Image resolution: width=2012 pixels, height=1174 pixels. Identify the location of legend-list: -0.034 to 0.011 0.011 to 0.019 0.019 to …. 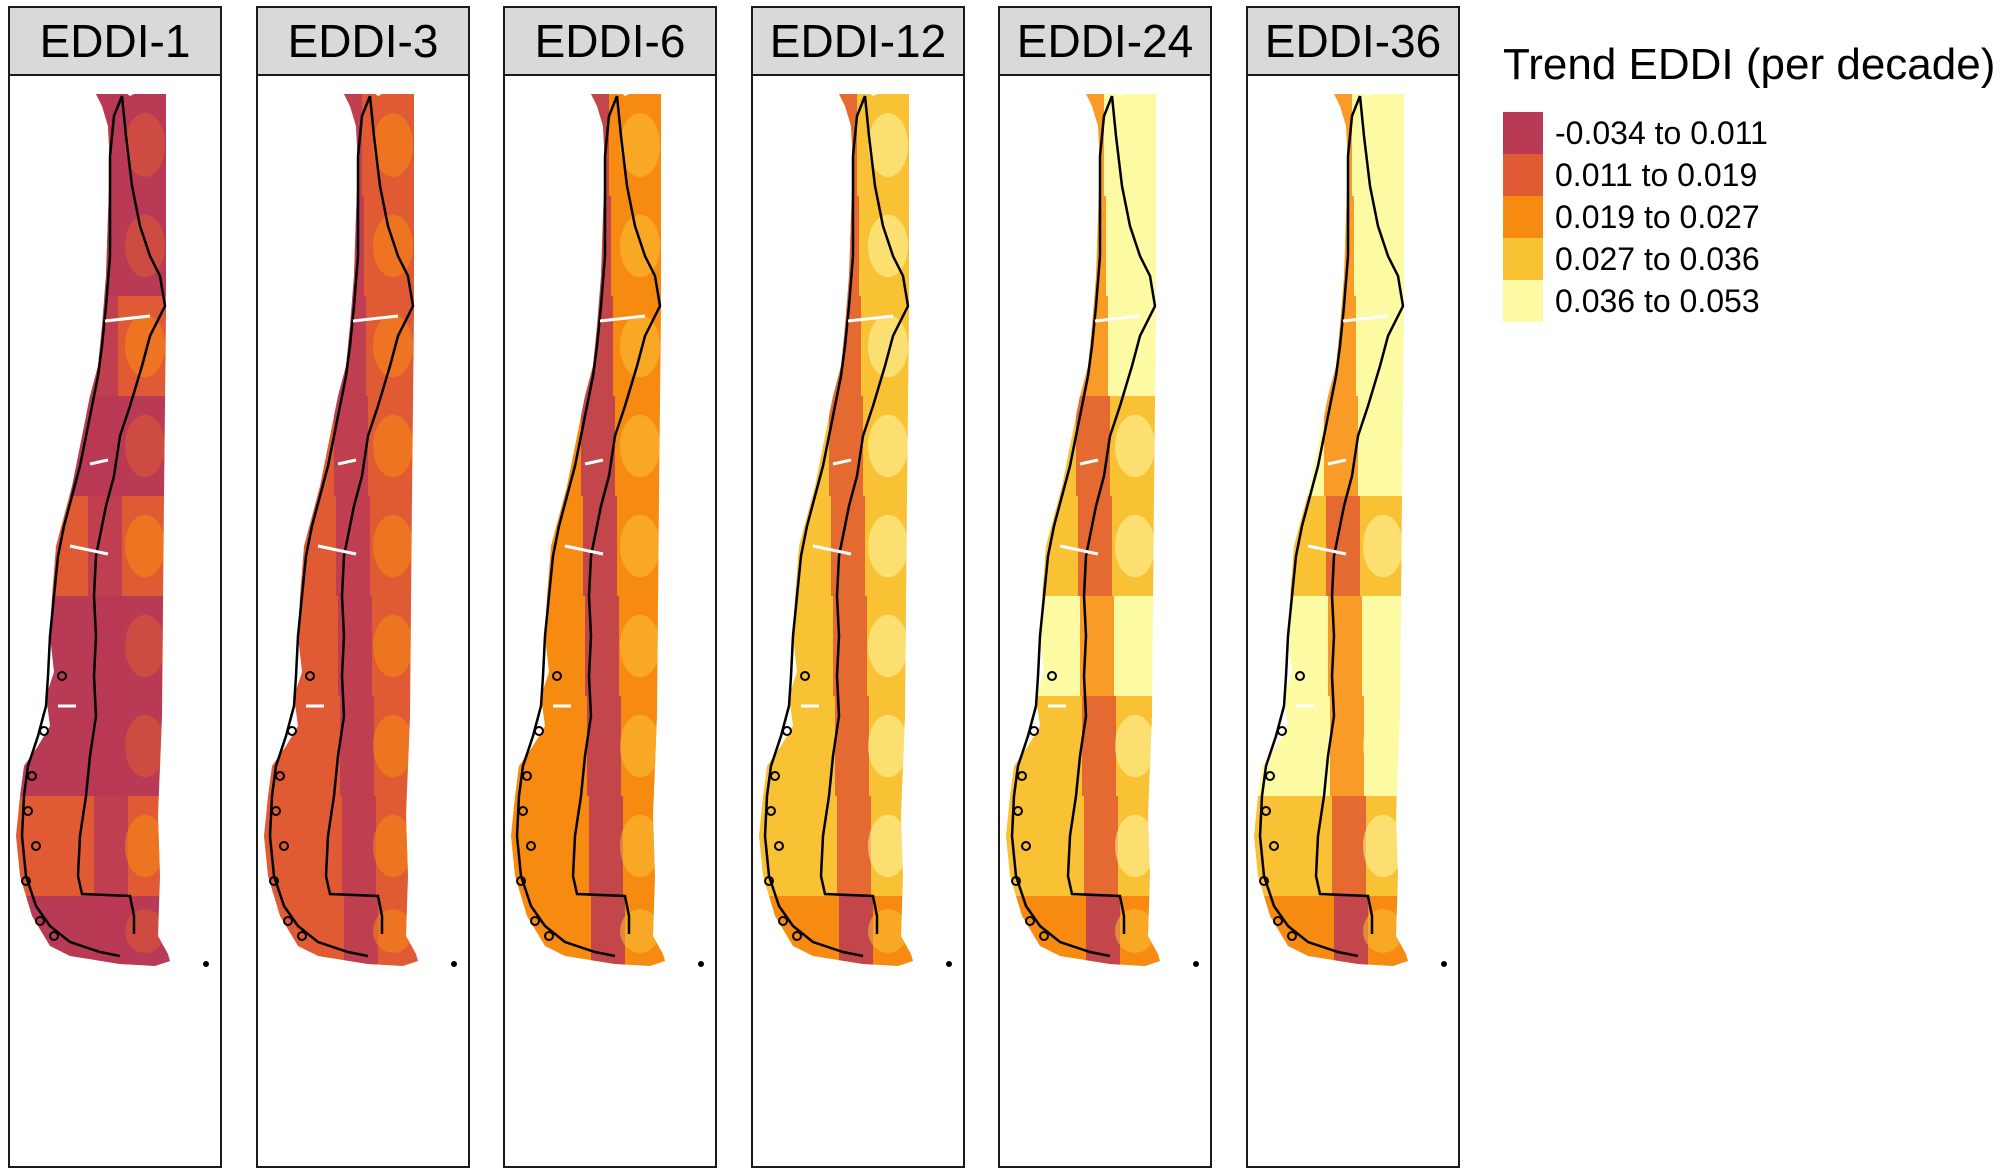
(1749, 217).